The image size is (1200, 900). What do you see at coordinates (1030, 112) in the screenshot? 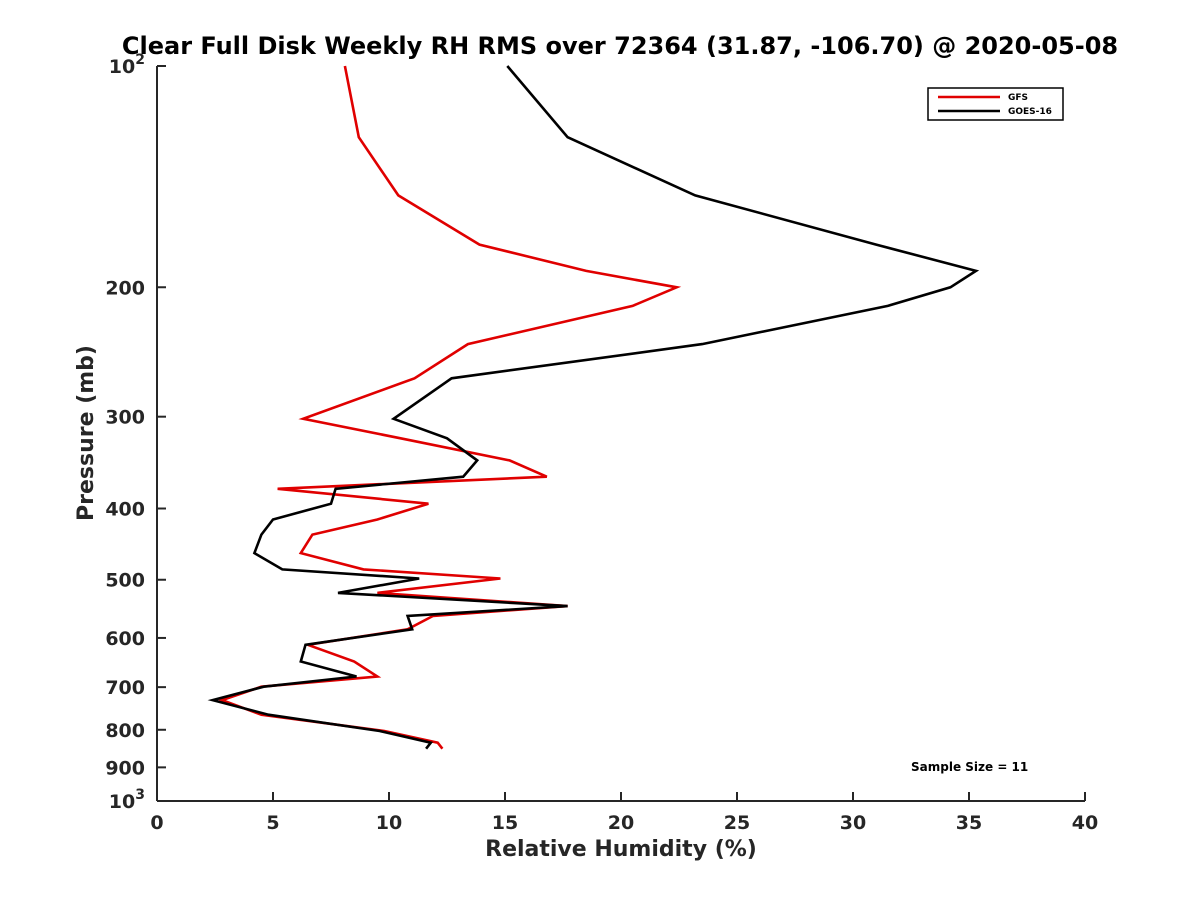
I see `legend-label-goes16: GOES-16` at bounding box center [1030, 112].